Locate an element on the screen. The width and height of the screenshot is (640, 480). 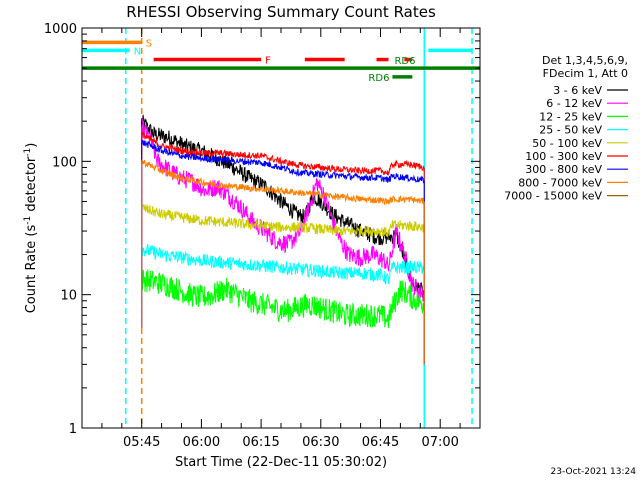
legend-label-7: 800 - 7000 keV is located at coordinates (560, 182).